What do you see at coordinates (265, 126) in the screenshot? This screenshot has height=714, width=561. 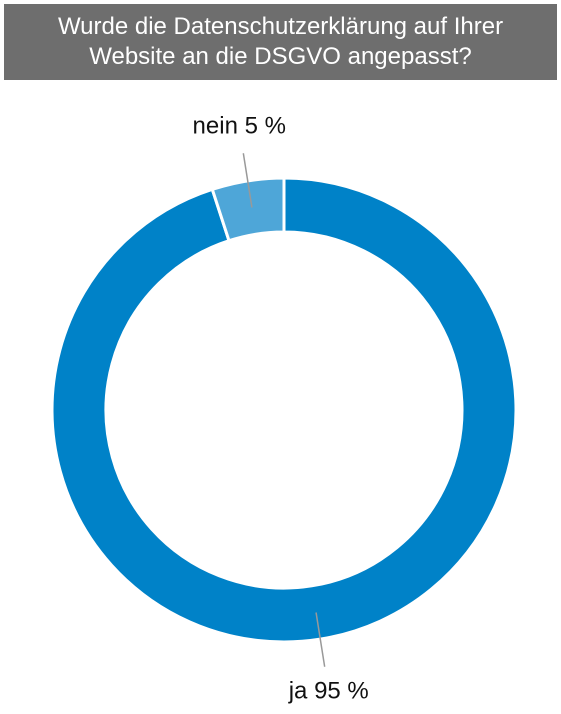 I see `value-label: 5 %` at bounding box center [265, 126].